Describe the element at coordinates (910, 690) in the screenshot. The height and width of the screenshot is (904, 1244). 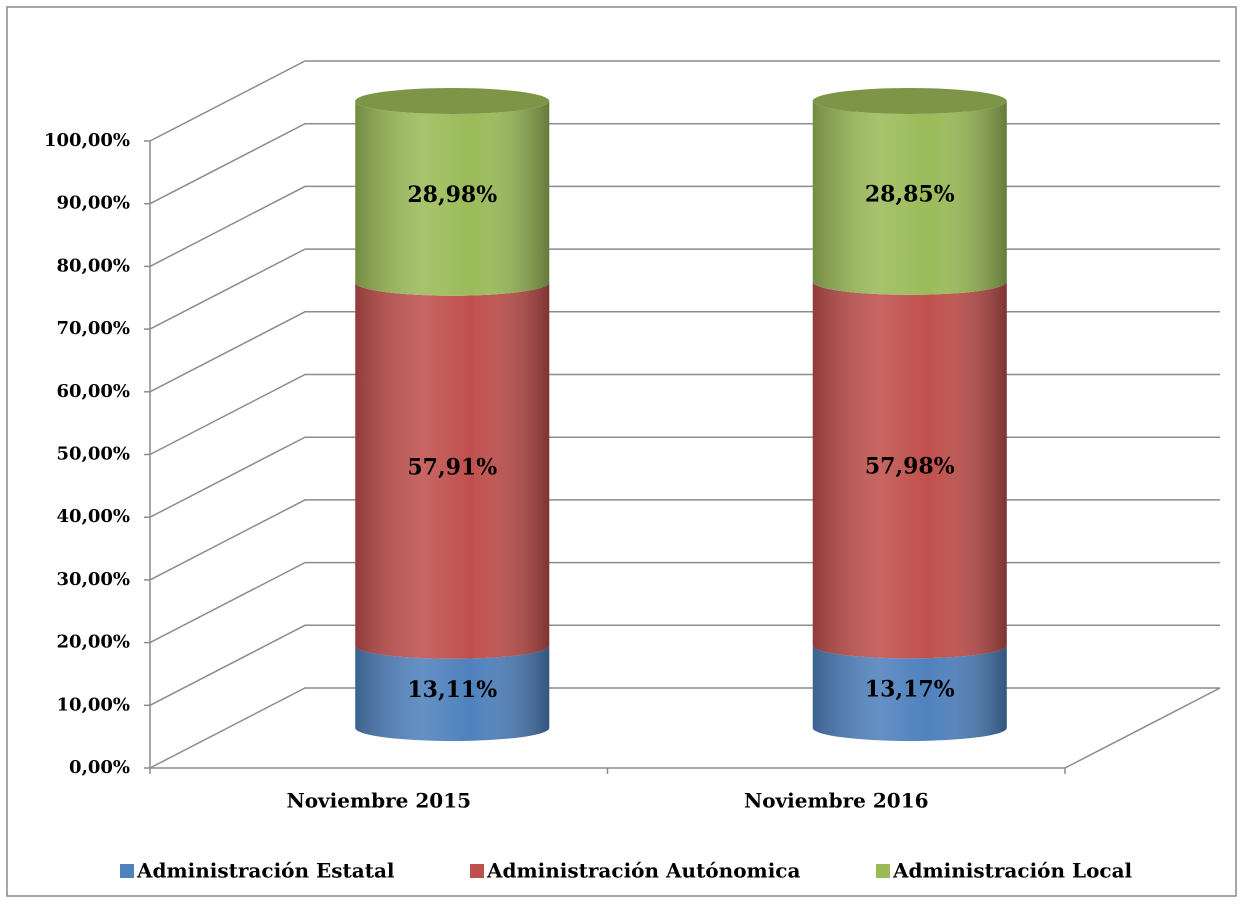
I see `data-label: 13,17%` at that location.